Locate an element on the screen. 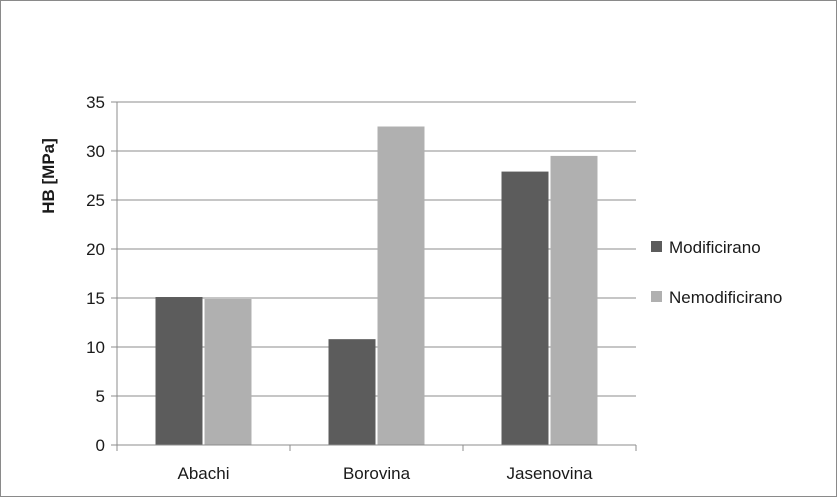  bar-modificirano-abachi is located at coordinates (179, 371).